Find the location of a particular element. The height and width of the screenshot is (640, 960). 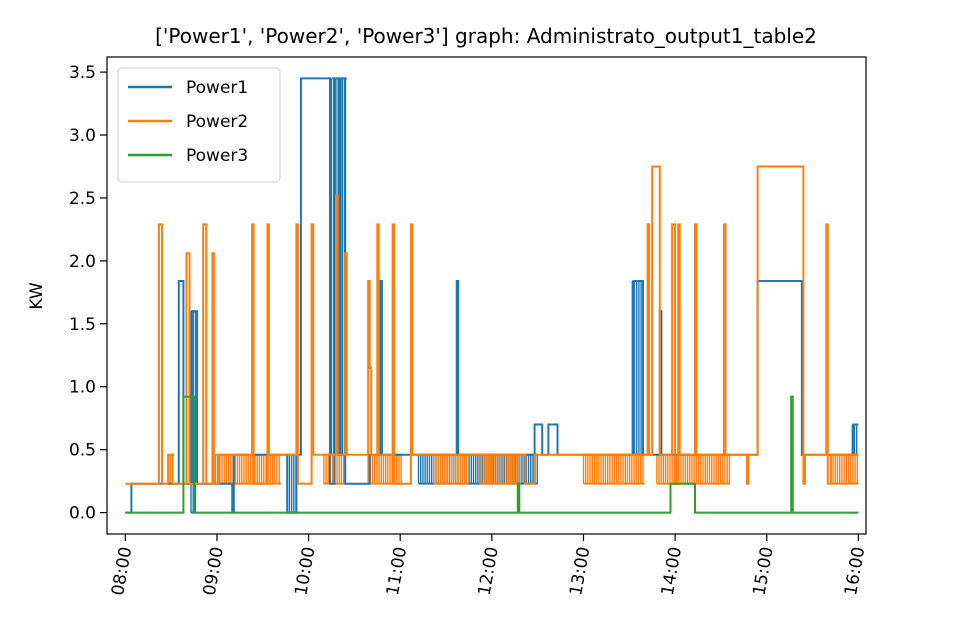

legend-box is located at coordinates (199, 125).